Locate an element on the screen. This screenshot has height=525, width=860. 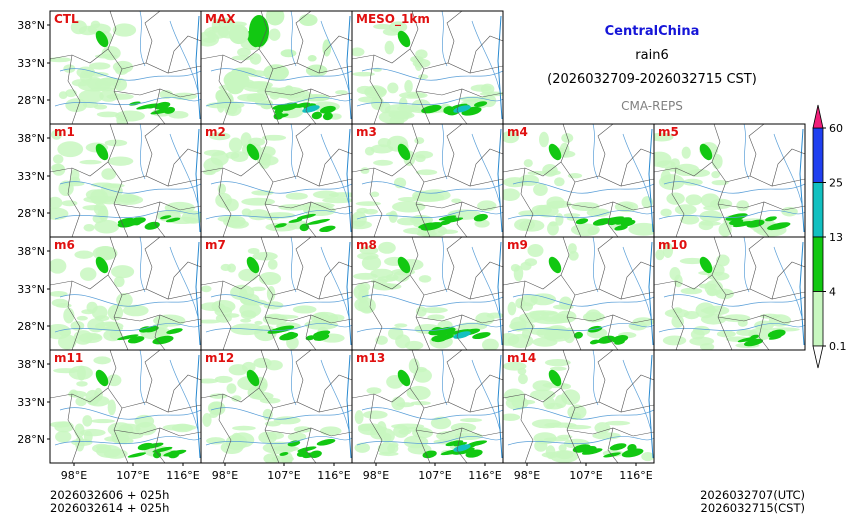
panel-label: m11 is located at coordinates (68, 358).